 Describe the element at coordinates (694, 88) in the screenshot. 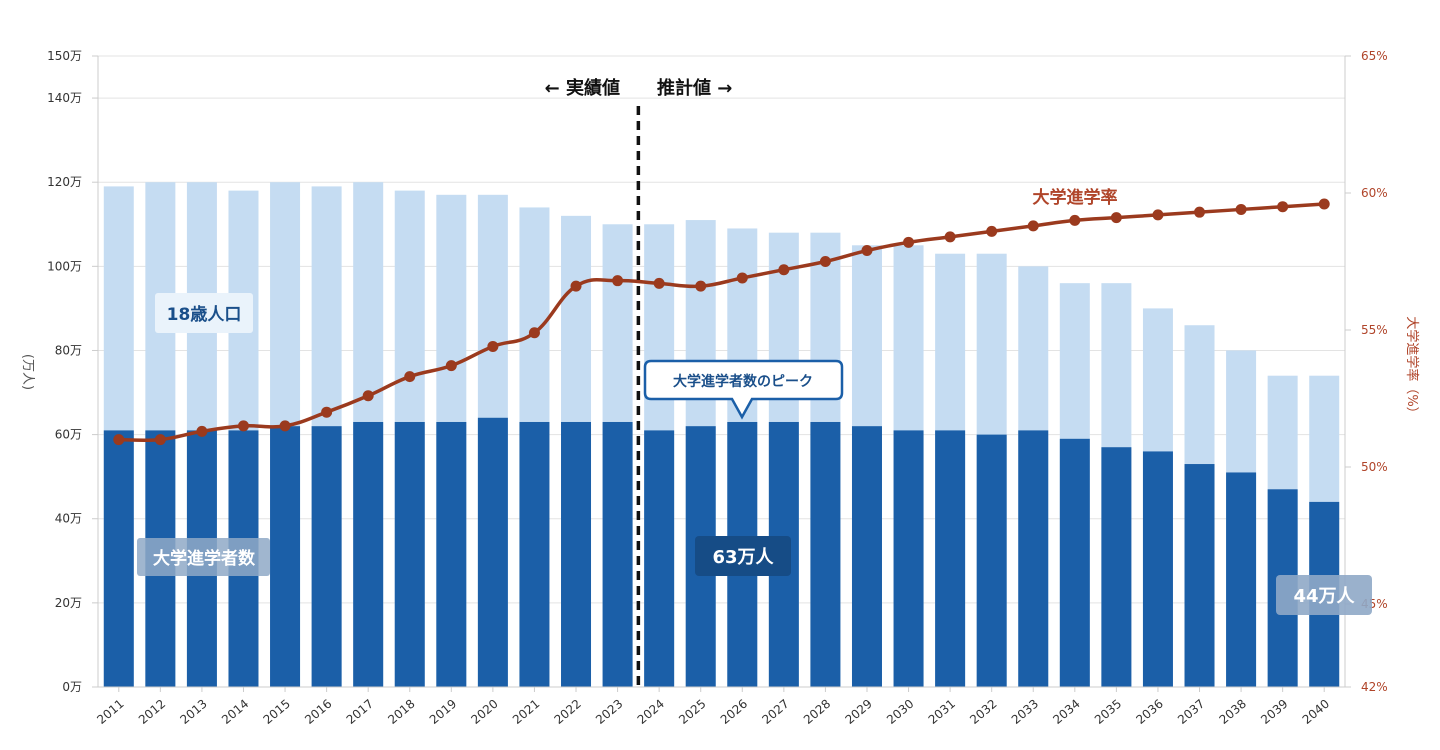

I see `forecast-label: 推計値 →` at that location.